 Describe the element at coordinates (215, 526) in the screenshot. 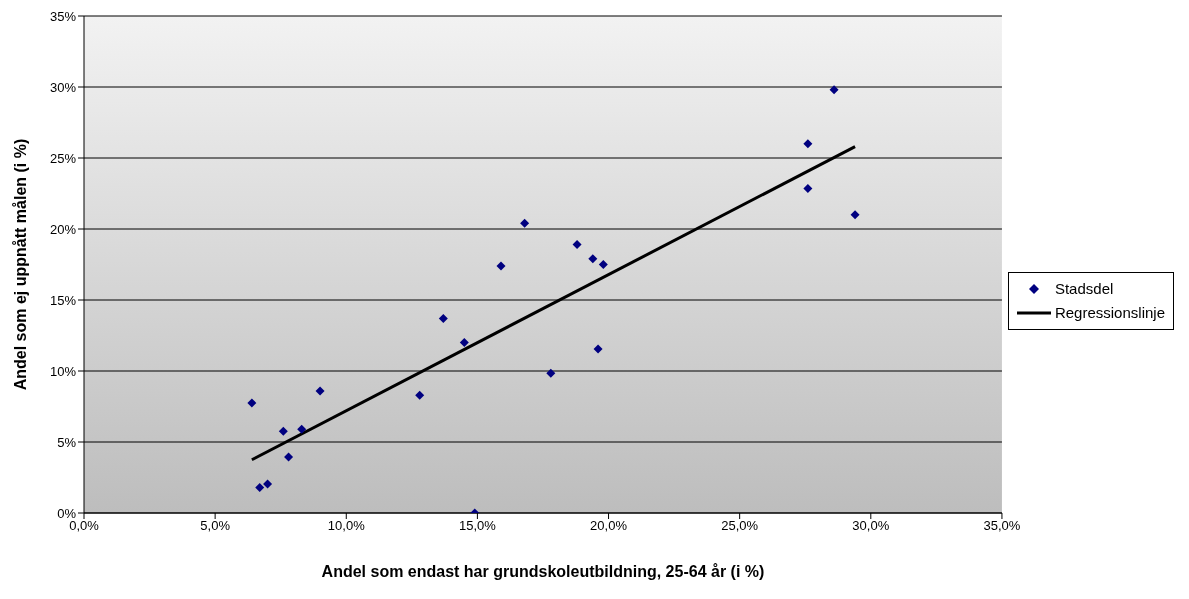

I see `x-tick-label: 5,0%` at that location.